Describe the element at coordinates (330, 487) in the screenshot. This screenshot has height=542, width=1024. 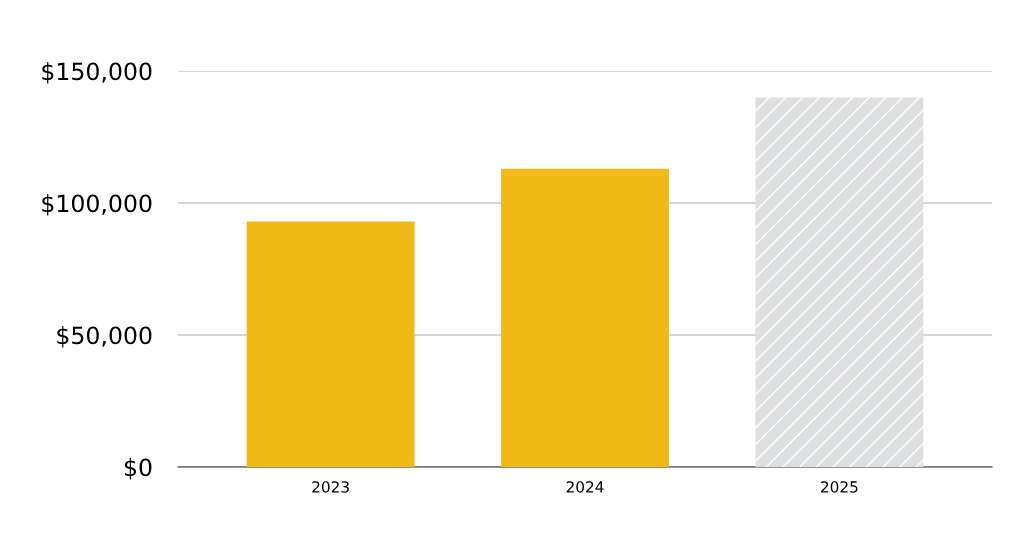
I see `x-tick-label: 2023` at that location.